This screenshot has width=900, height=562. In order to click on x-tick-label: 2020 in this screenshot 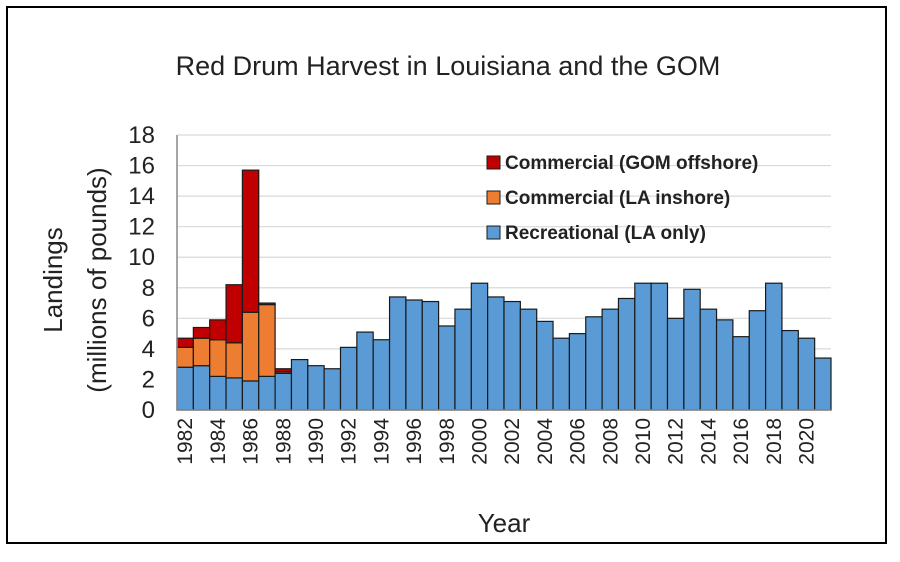, I will do `click(806, 441)`.